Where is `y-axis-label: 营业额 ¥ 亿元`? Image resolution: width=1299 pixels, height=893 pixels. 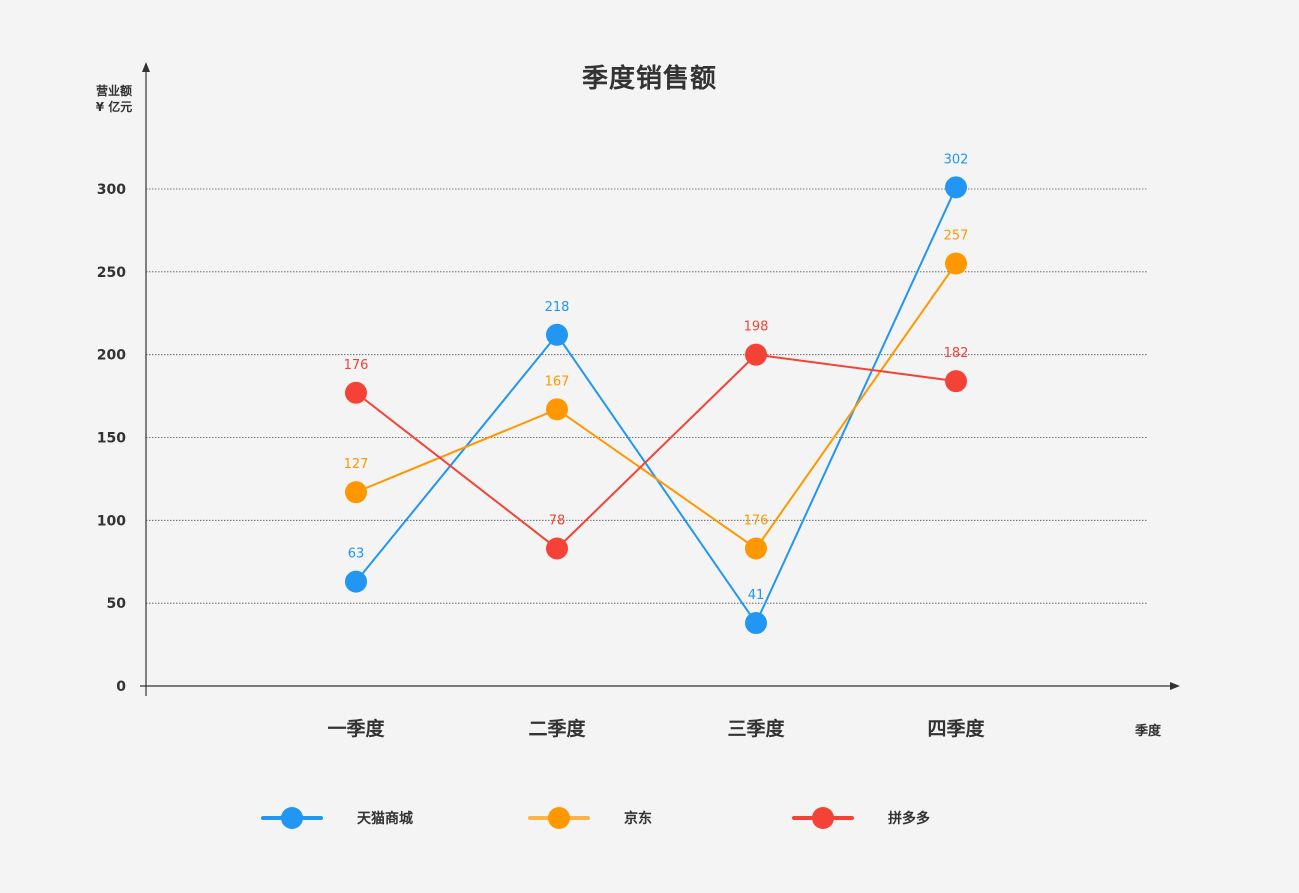 y-axis-label: 营业额 ¥ 亿元 is located at coordinates (114, 99).